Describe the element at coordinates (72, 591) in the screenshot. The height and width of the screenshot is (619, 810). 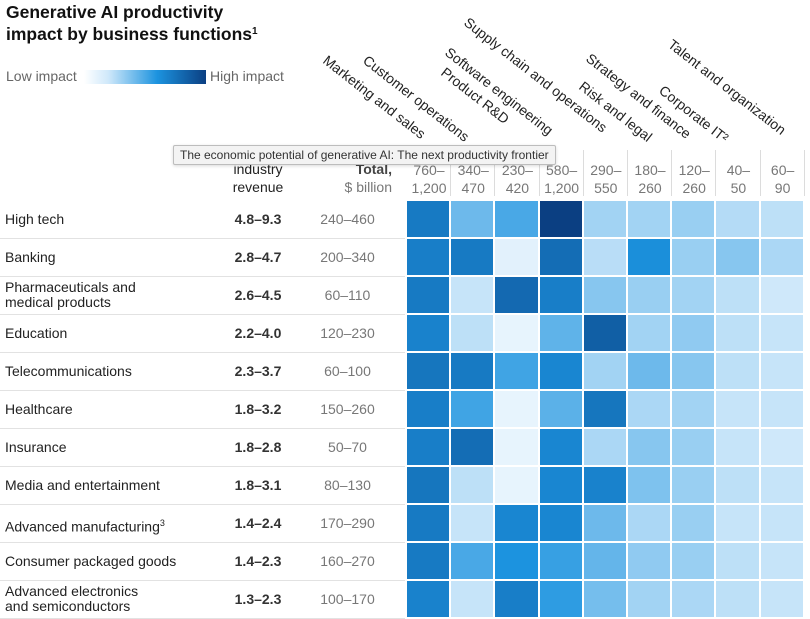
I see `row-label-line: Advanced electronics` at that location.